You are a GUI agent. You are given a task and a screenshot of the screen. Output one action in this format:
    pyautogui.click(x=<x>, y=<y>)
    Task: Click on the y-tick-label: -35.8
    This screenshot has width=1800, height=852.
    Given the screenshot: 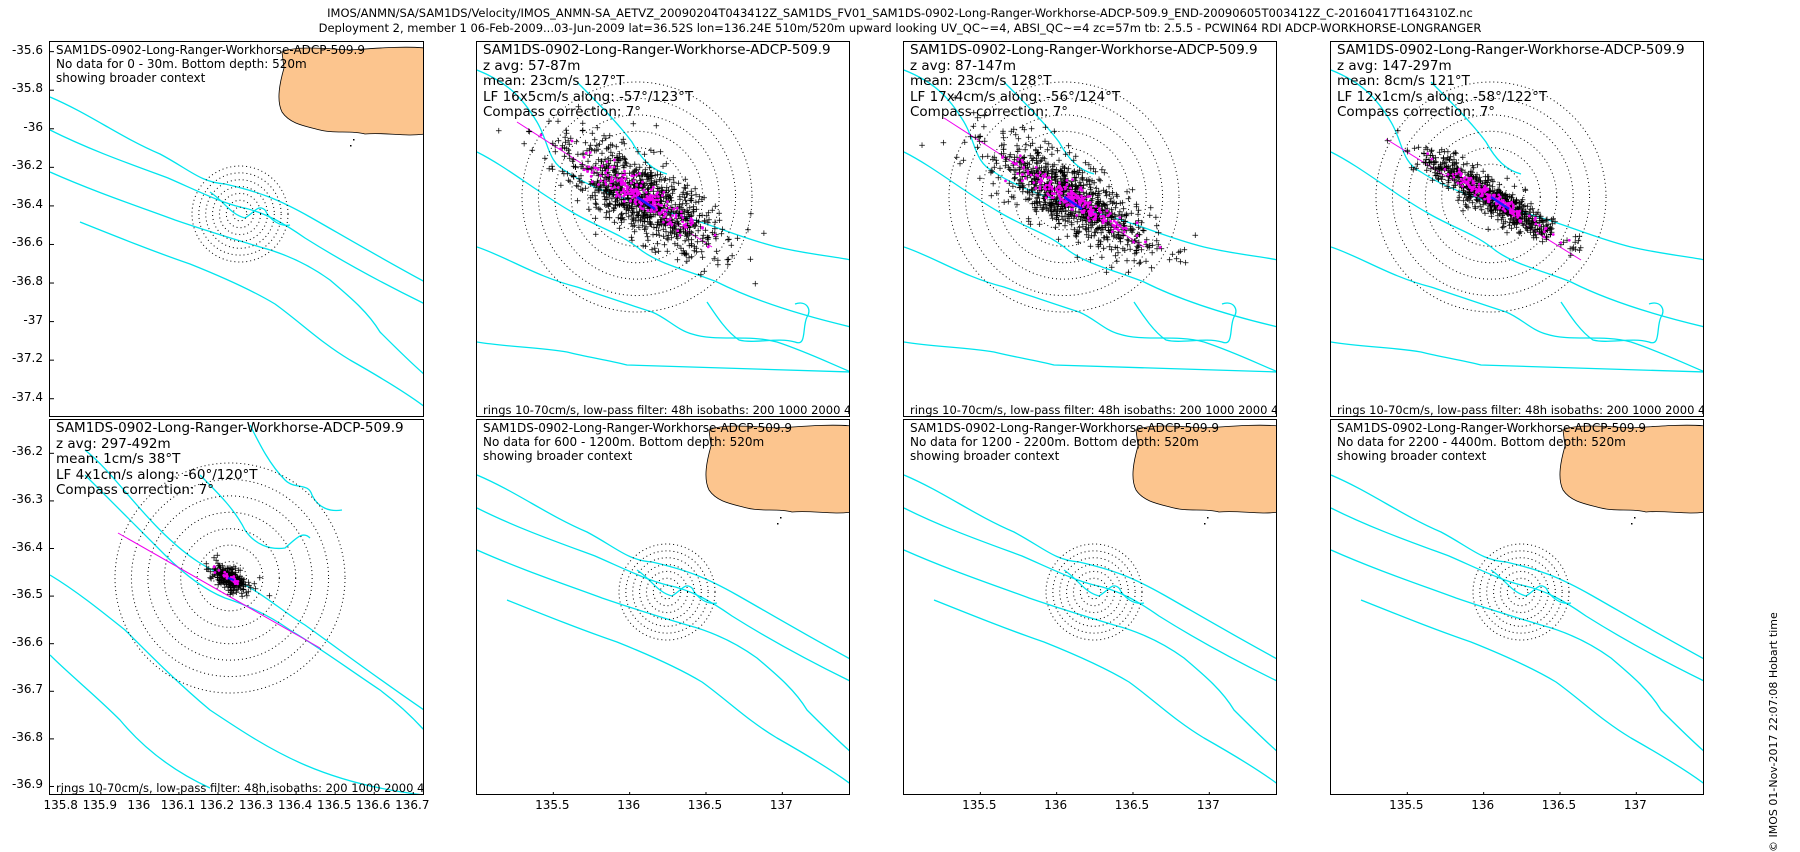 What is the action you would take?
    pyautogui.click(x=27, y=88)
    